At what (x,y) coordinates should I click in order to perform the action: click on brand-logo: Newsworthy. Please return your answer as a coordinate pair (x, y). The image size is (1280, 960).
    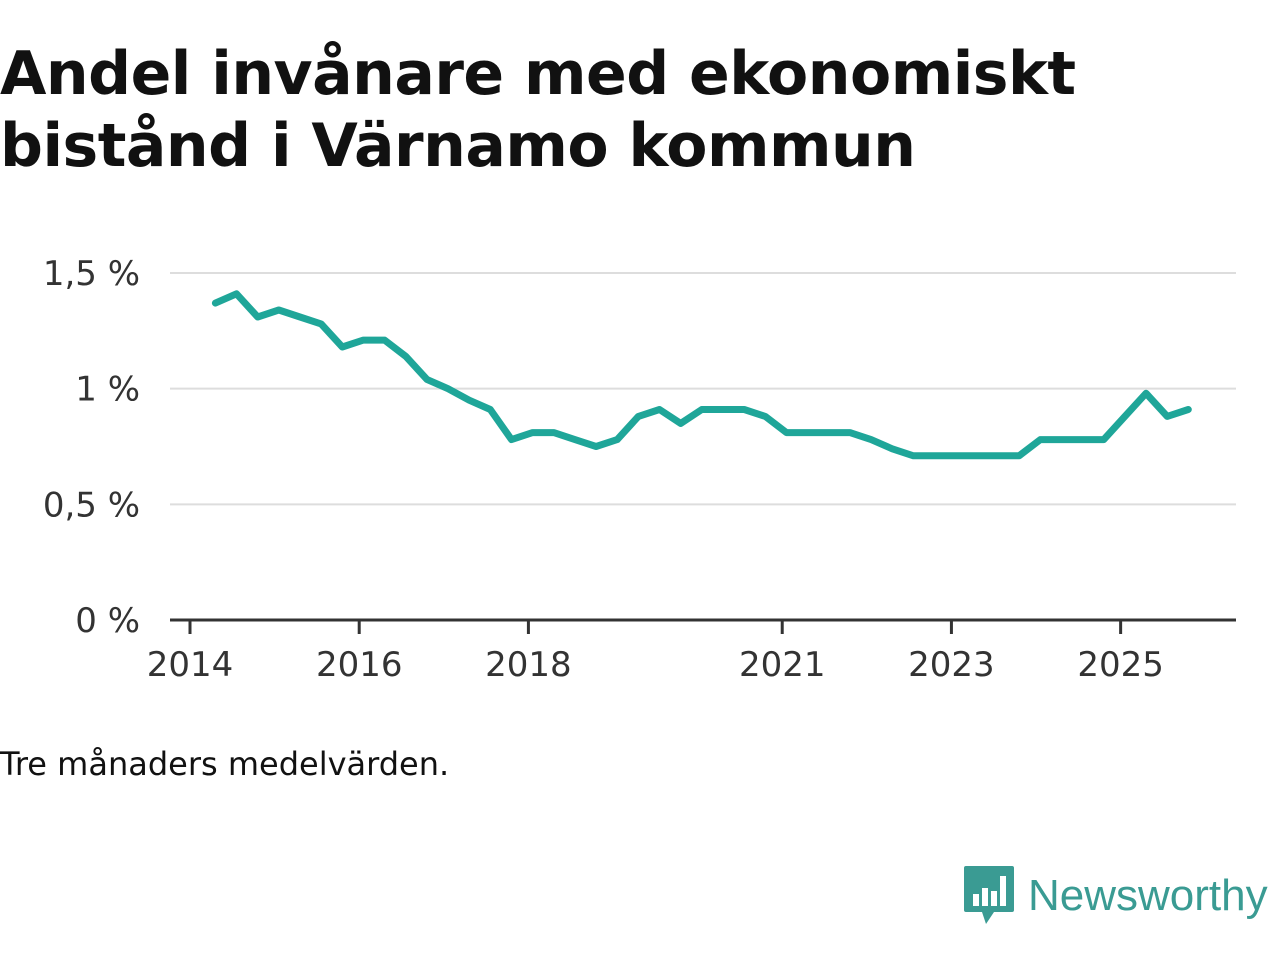
    Looking at the image, I should click on (1115, 896).